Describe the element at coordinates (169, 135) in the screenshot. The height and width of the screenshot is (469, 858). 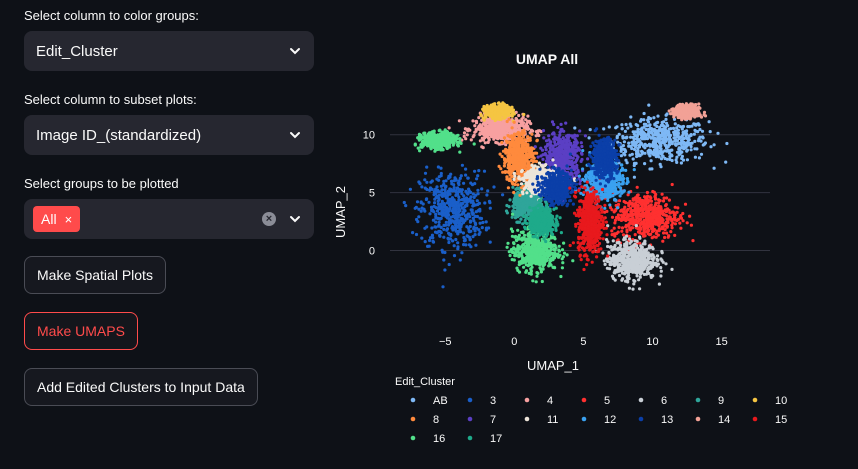
I see `subset-select: Image ID_(standardized)` at that location.